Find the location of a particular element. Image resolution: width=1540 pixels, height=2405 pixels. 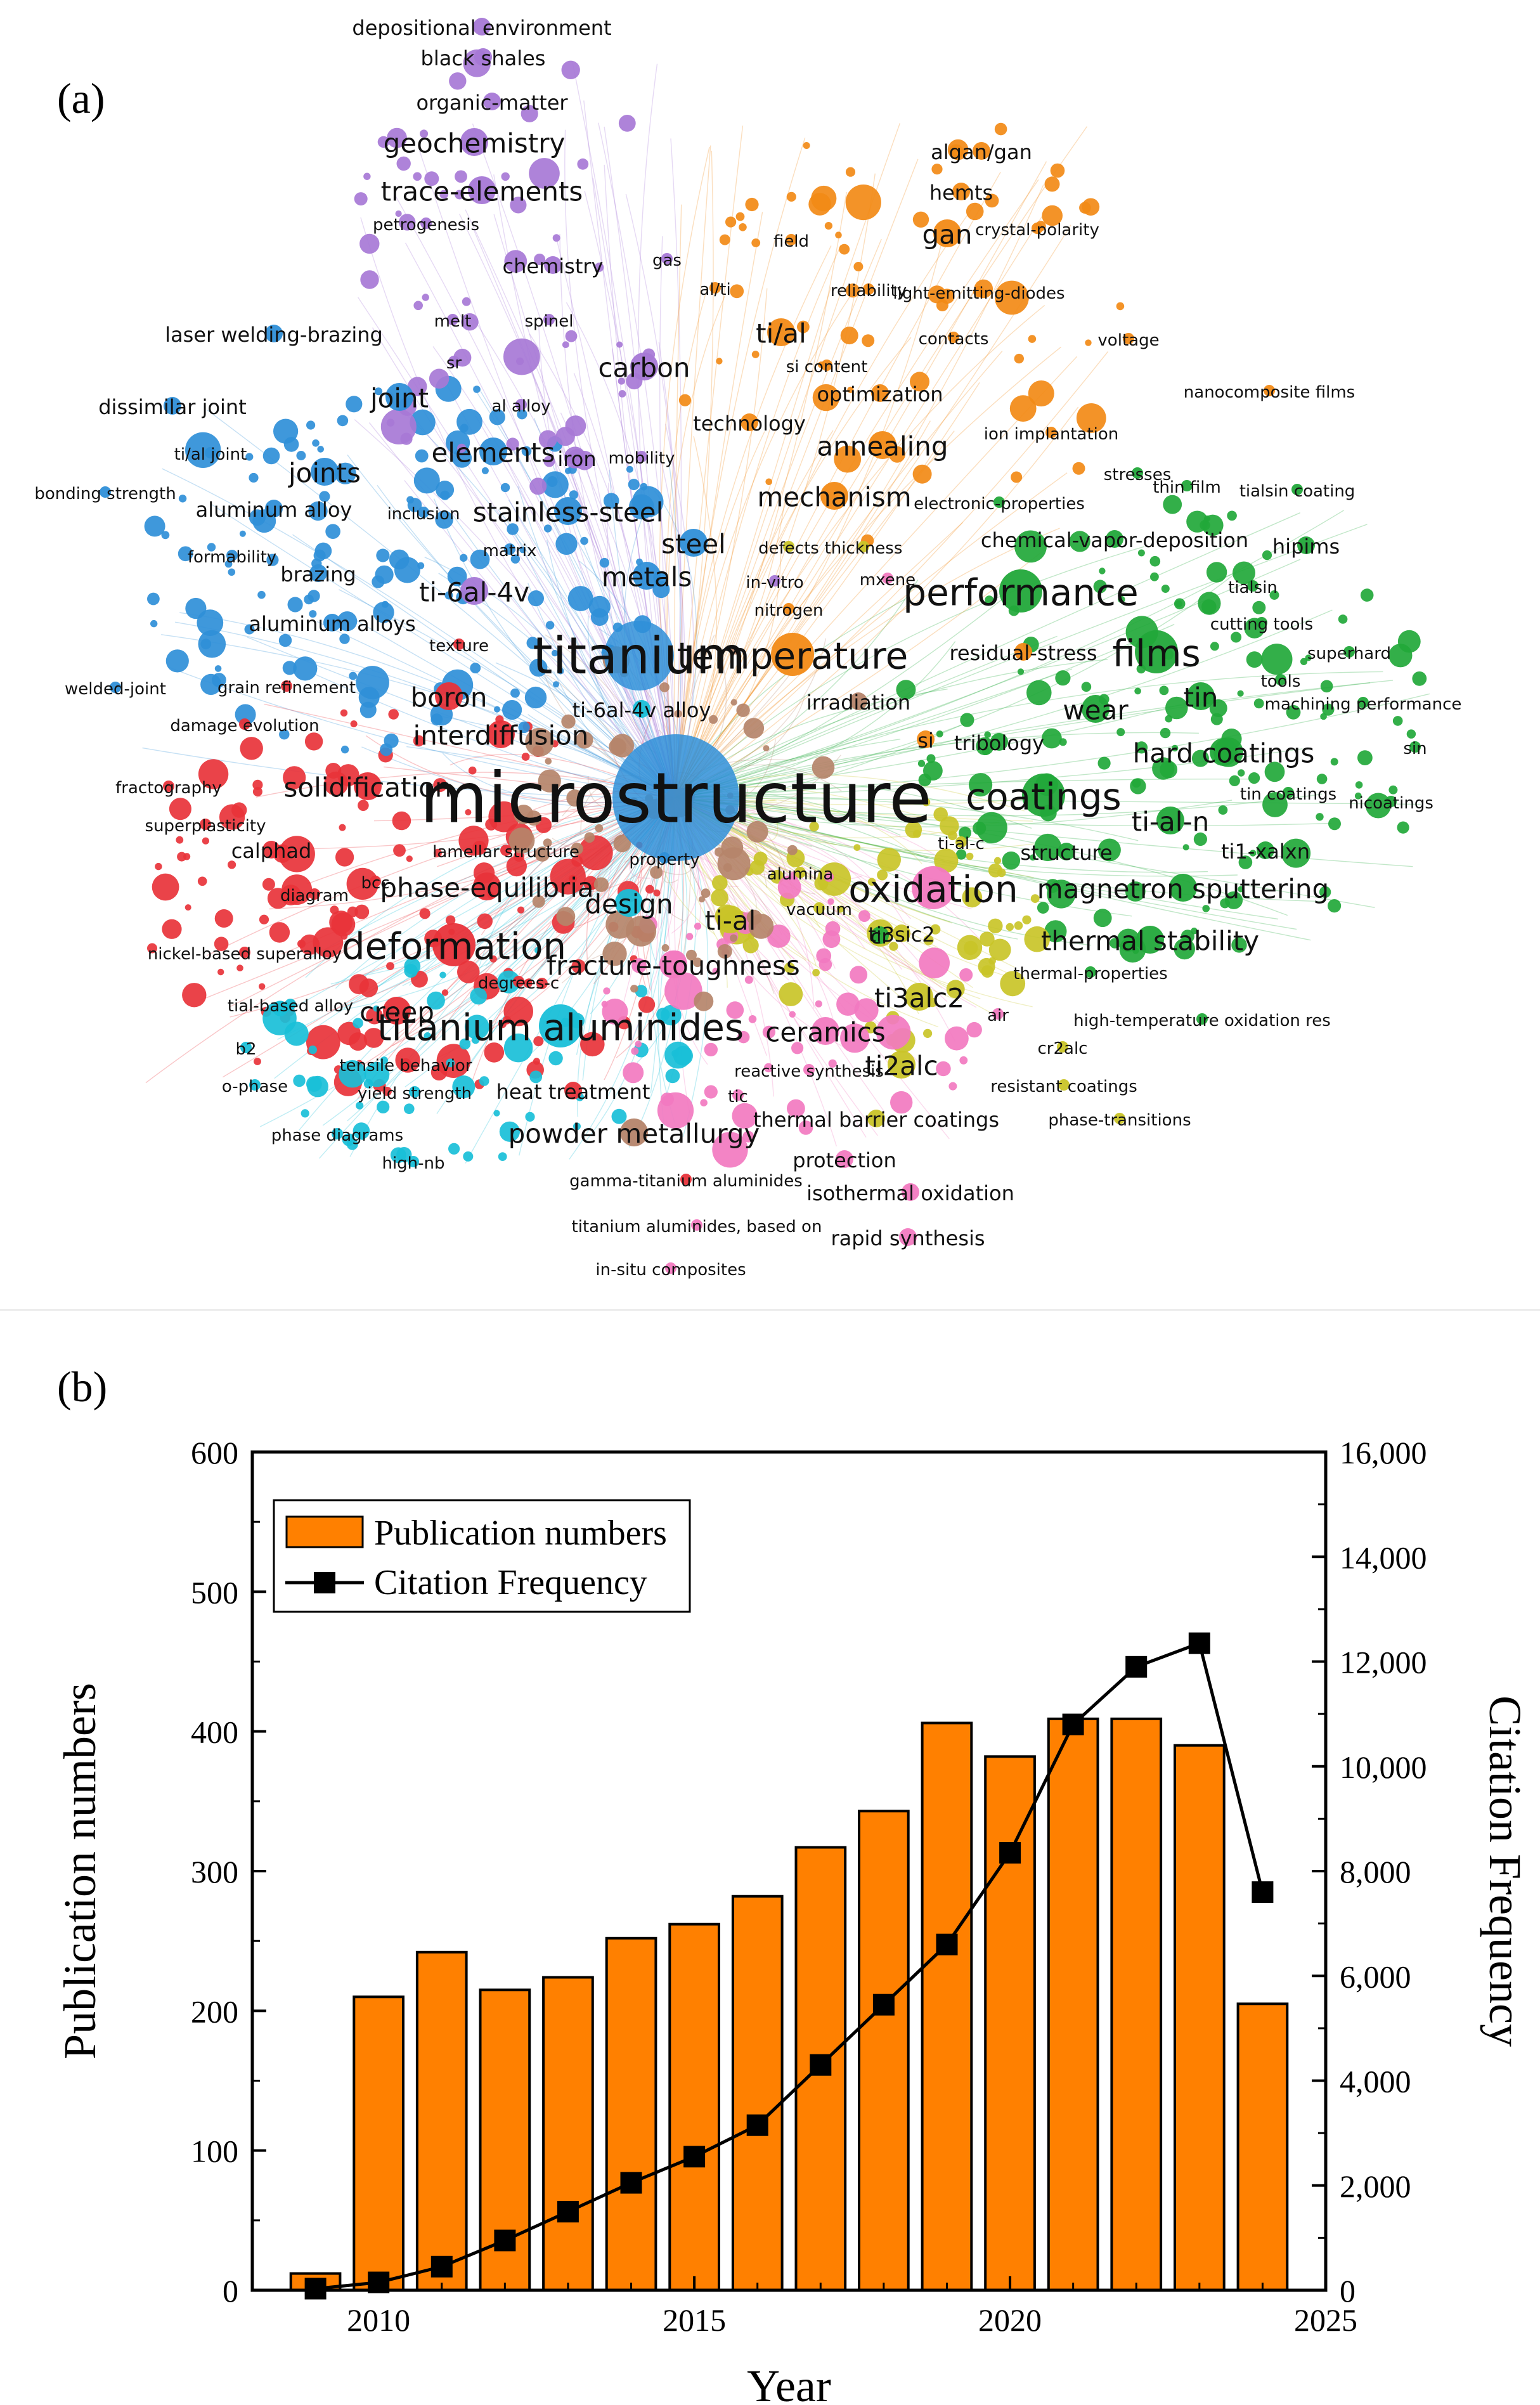

publication-bar-2013 is located at coordinates (568, 2134).